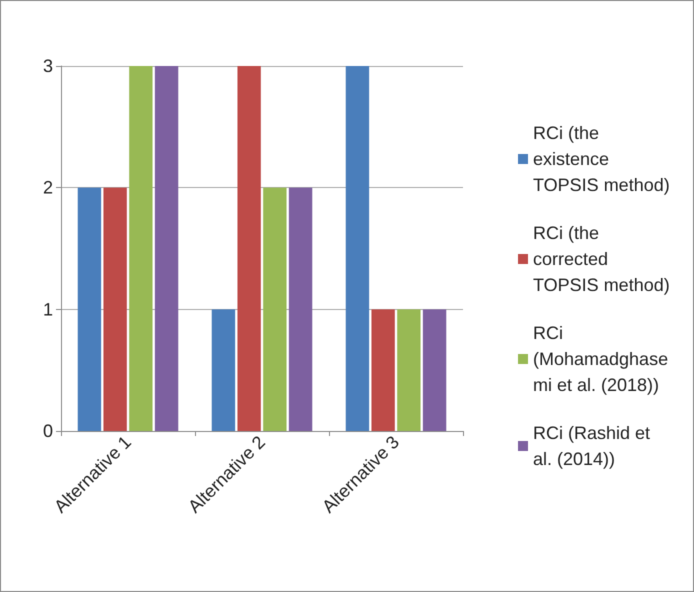  What do you see at coordinates (47, 431) in the screenshot?
I see `y-tick-label: 0` at bounding box center [47, 431].